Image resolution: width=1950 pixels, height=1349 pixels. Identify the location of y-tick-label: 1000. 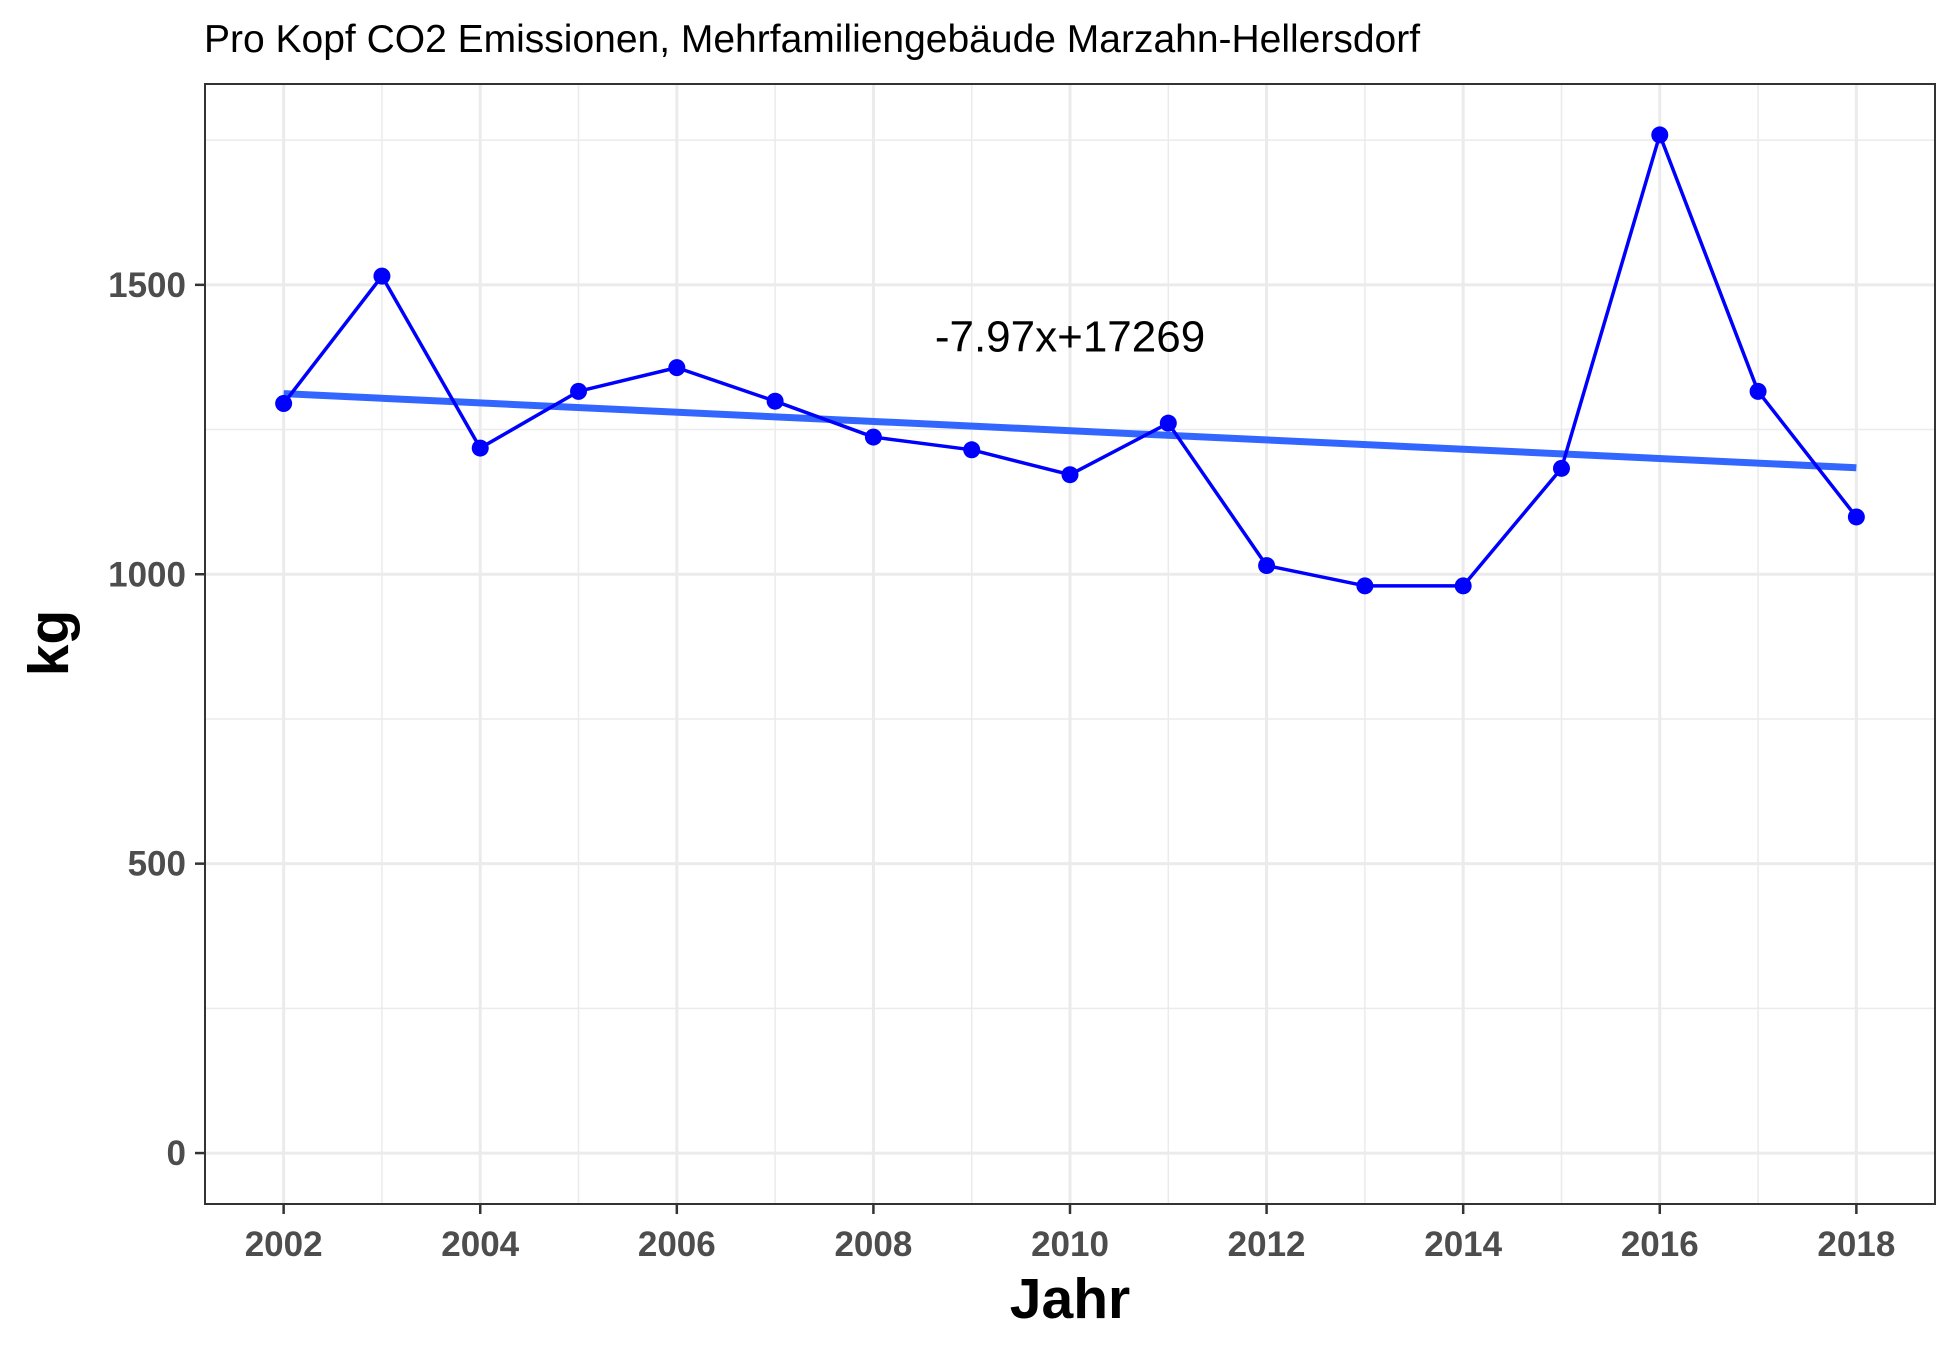
(147, 574).